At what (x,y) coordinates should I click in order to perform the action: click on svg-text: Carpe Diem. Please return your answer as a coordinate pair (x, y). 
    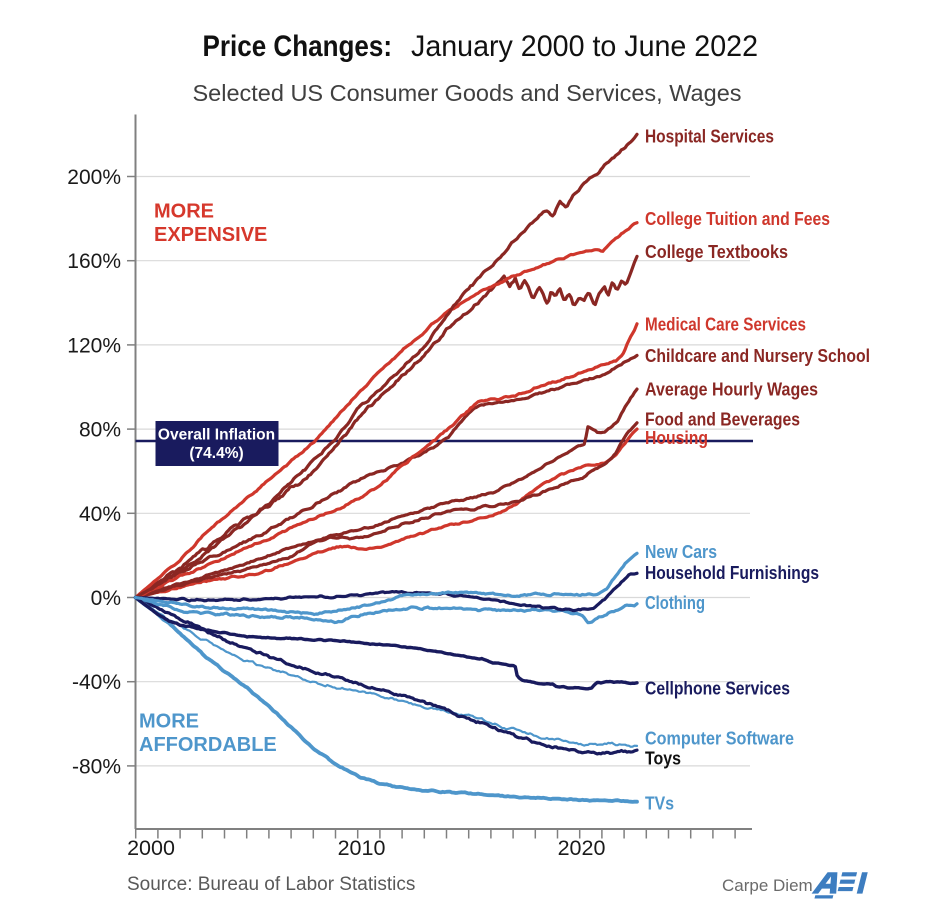
    Looking at the image, I should click on (767, 885).